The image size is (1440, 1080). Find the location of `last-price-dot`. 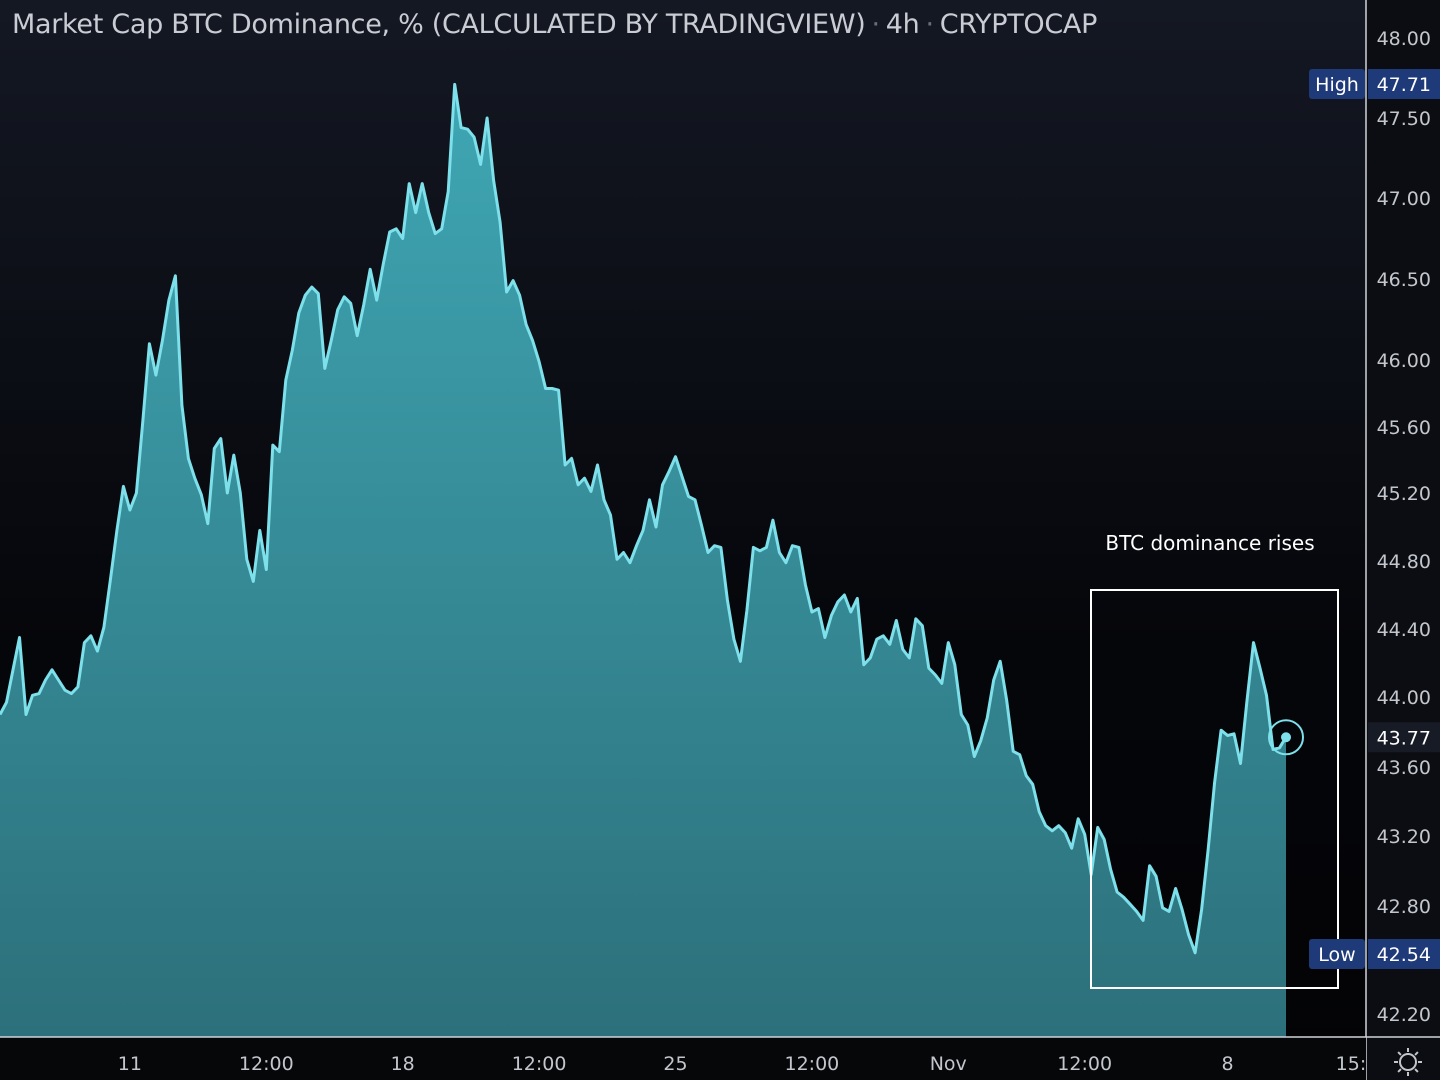

last-price-dot is located at coordinates (1286, 737).